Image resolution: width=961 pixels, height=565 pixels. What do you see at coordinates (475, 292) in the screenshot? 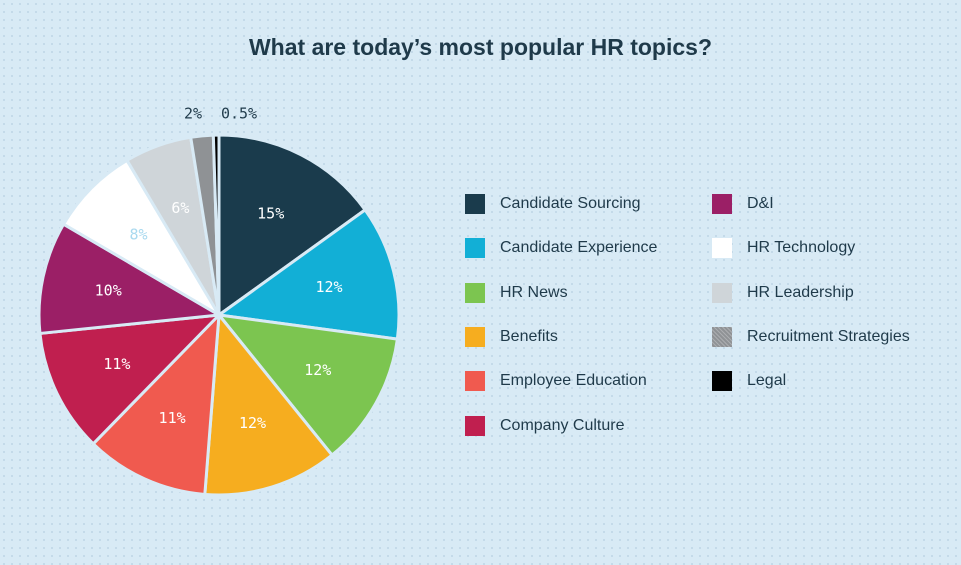
I see `legend-swatch-hr-news` at bounding box center [475, 292].